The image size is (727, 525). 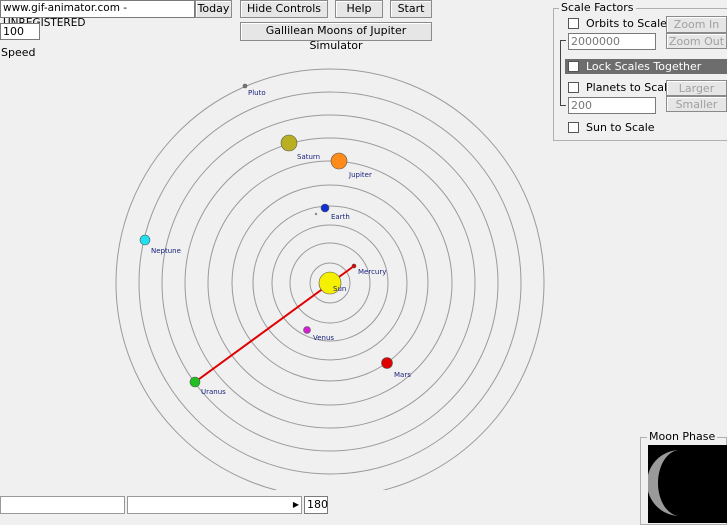 I want to click on planet-label: Mercury, so click(x=372, y=272).